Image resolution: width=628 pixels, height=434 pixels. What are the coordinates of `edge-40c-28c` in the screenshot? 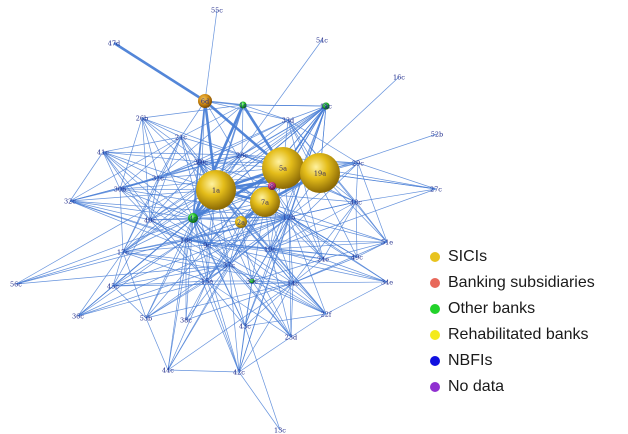 It's located at (196, 187).